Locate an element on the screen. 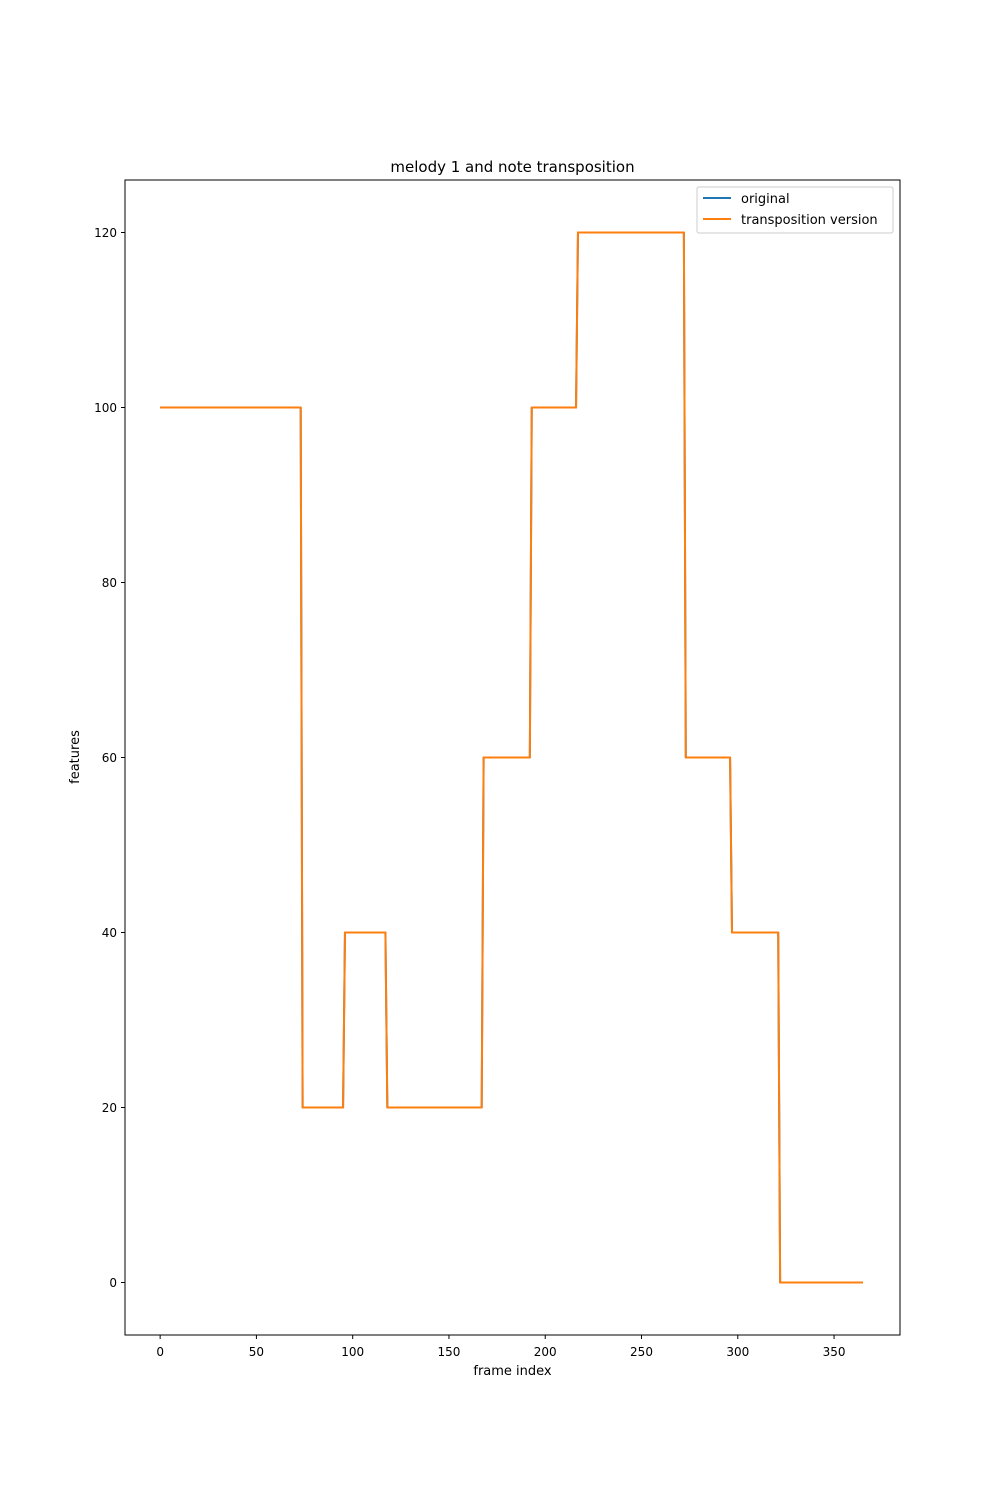 The width and height of the screenshot is (1000, 1500). chart-title: melody 1 and note transposition is located at coordinates (512, 167).